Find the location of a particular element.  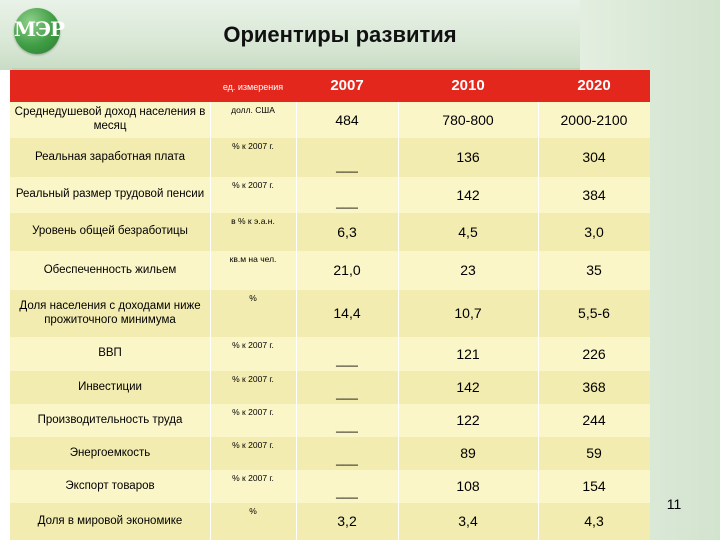

row-value-2020: 59 is located at coordinates (594, 453).